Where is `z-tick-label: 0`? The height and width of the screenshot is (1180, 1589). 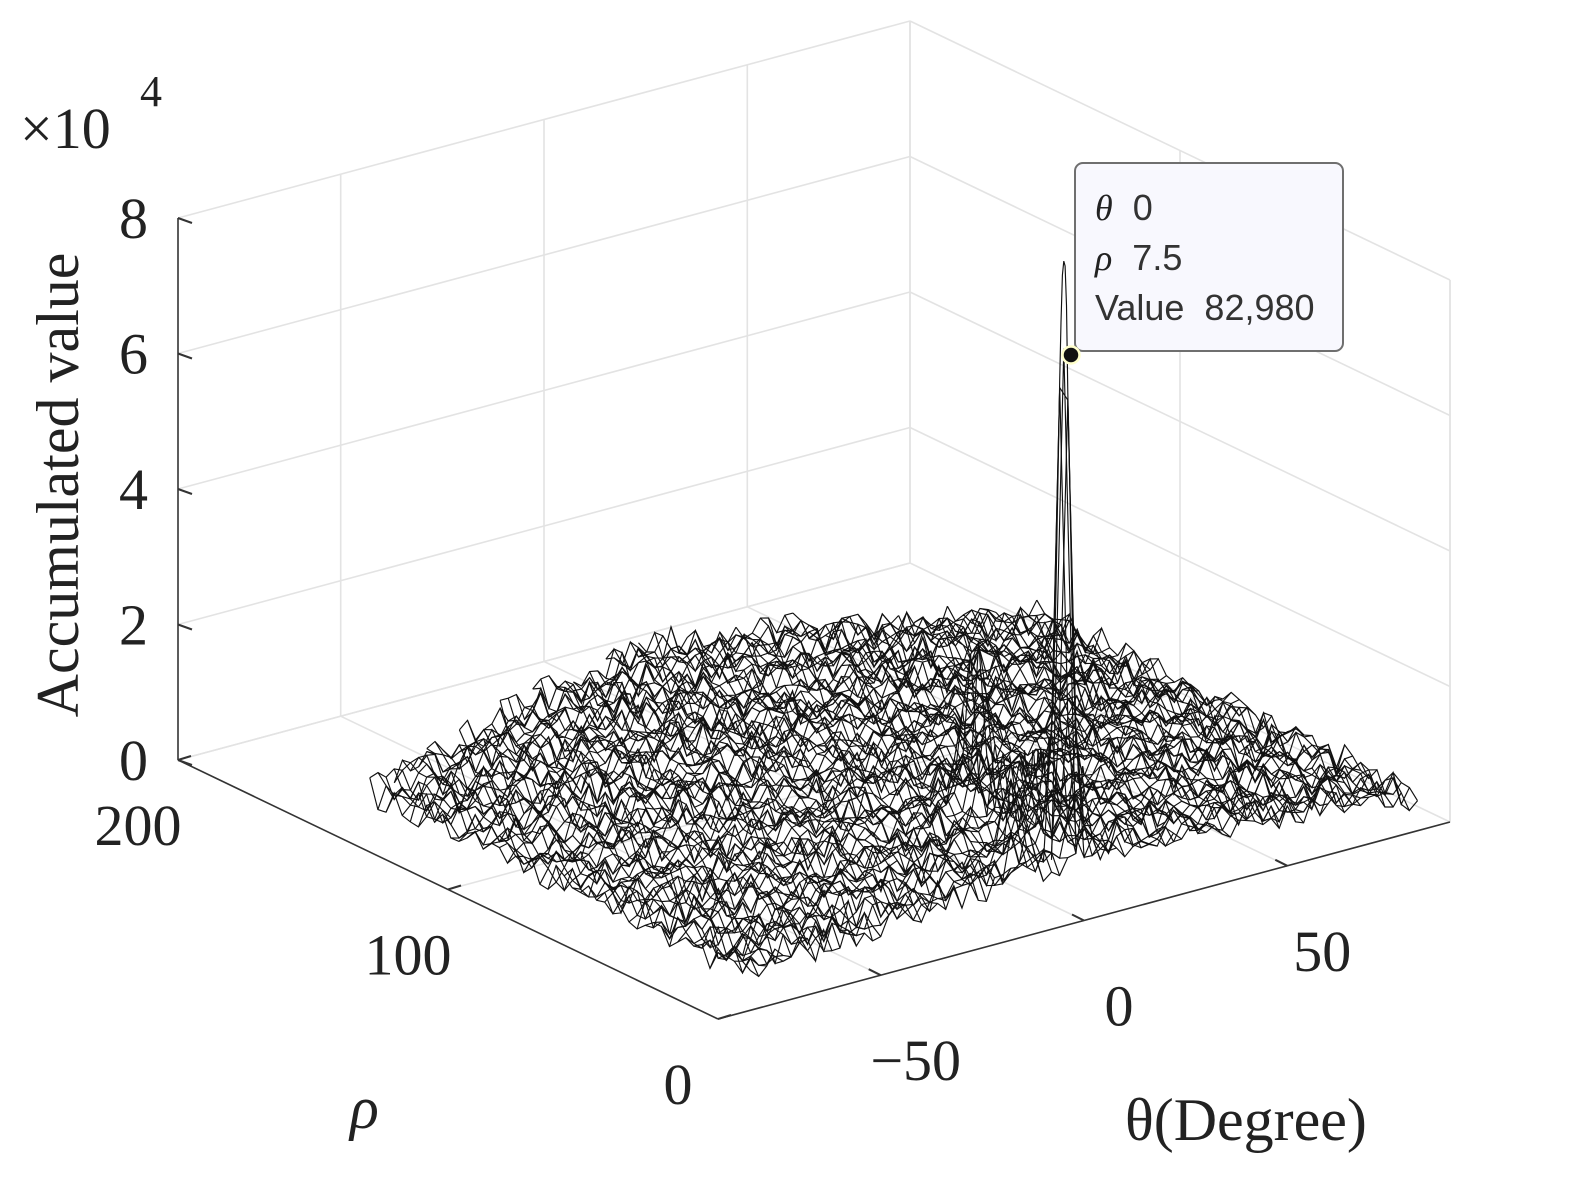
z-tick-label: 0 is located at coordinates (133, 760).